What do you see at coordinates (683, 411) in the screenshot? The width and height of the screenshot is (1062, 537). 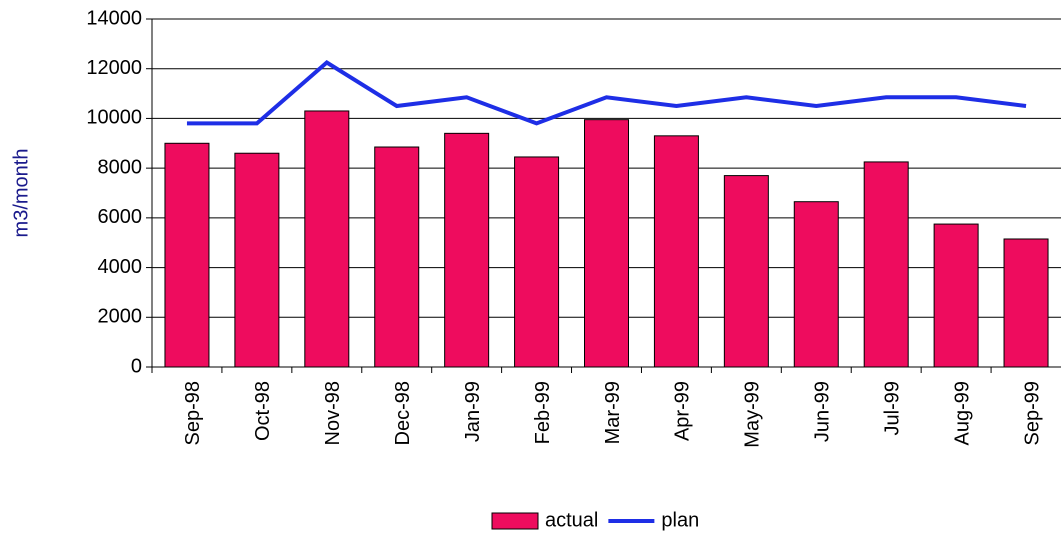 I see `x-tick-label: Apr-99` at bounding box center [683, 411].